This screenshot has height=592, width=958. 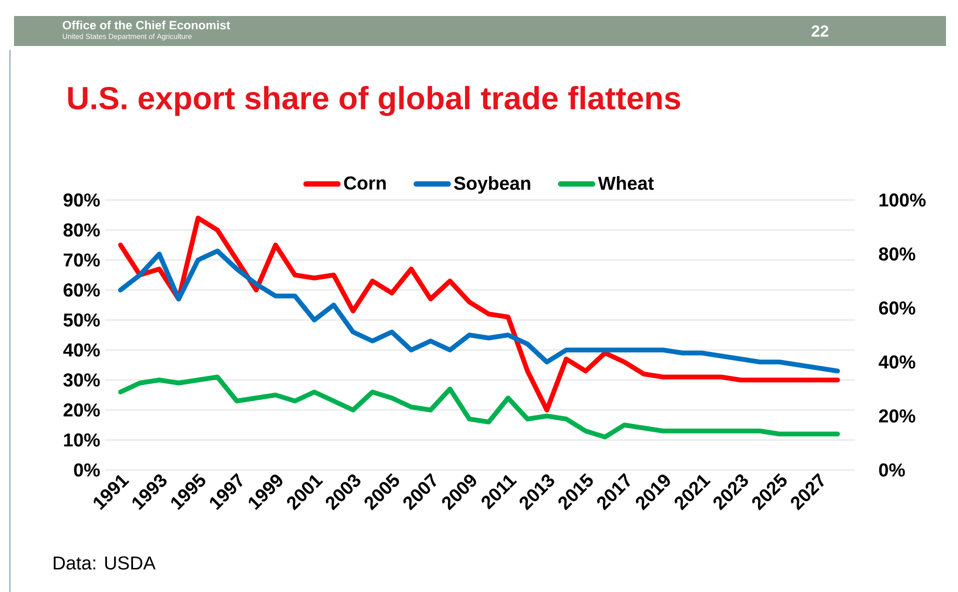 What do you see at coordinates (146, 25) in the screenshot?
I see `text: Office of the Chief Economist` at bounding box center [146, 25].